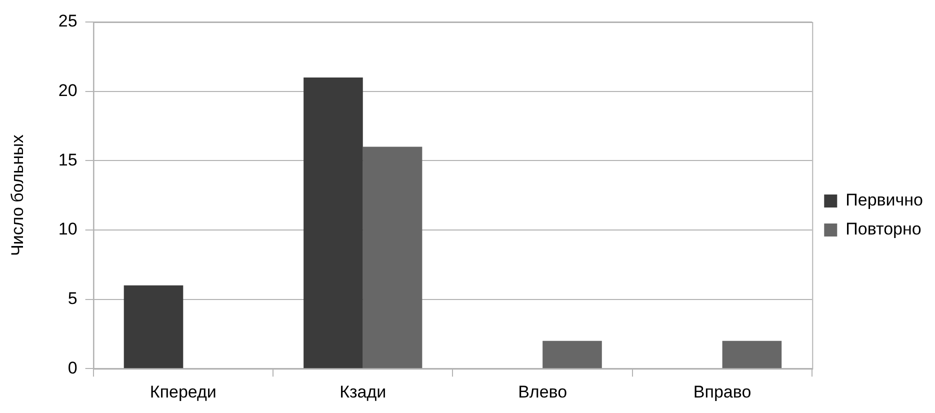 The height and width of the screenshot is (413, 935). I want to click on x-tick-label: Кпереди, so click(183, 392).